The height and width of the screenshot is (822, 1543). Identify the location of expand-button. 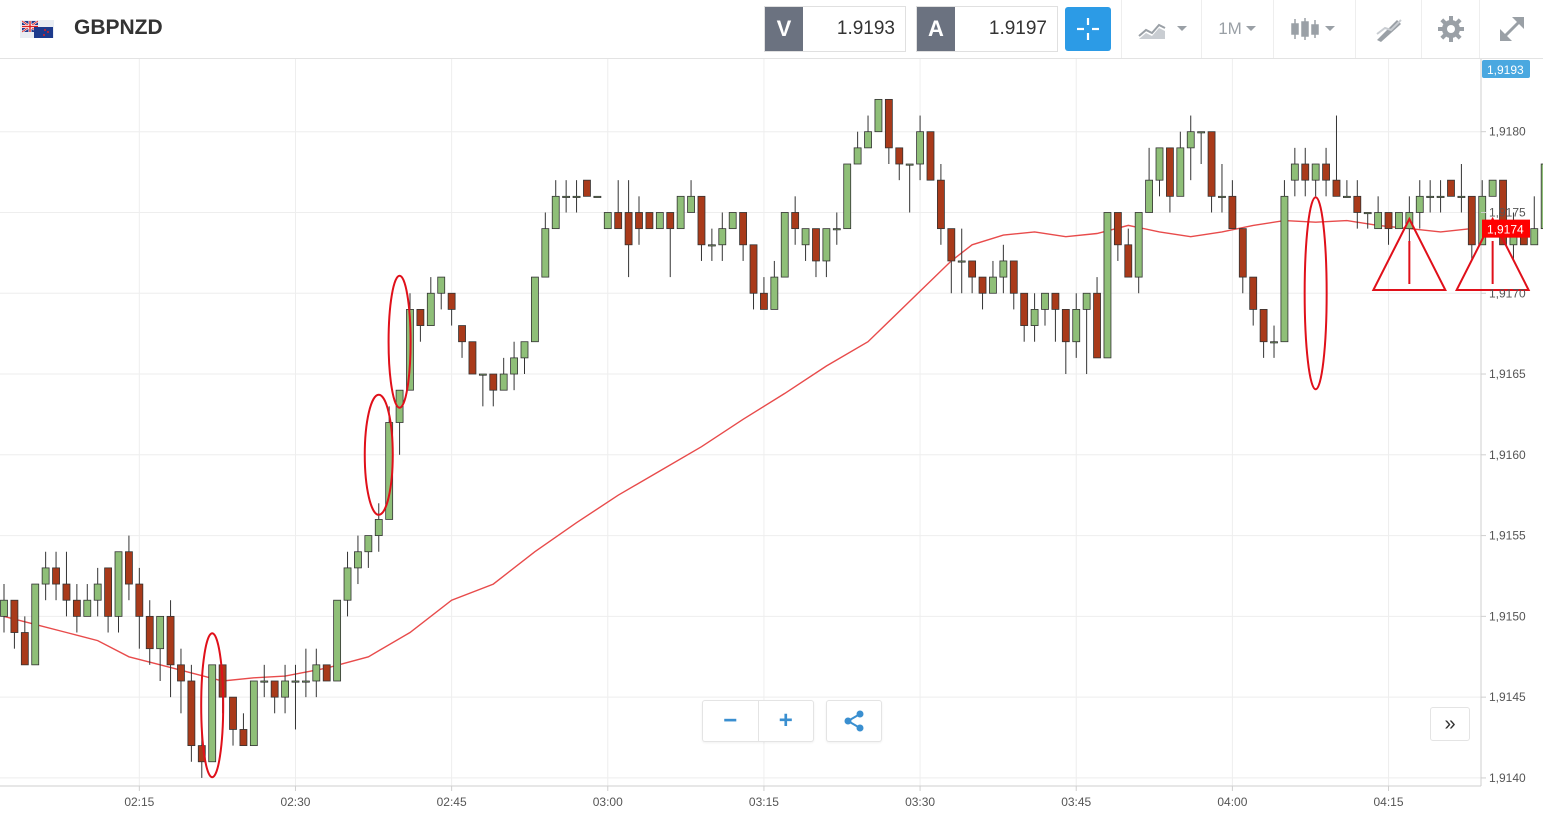
(1511, 29).